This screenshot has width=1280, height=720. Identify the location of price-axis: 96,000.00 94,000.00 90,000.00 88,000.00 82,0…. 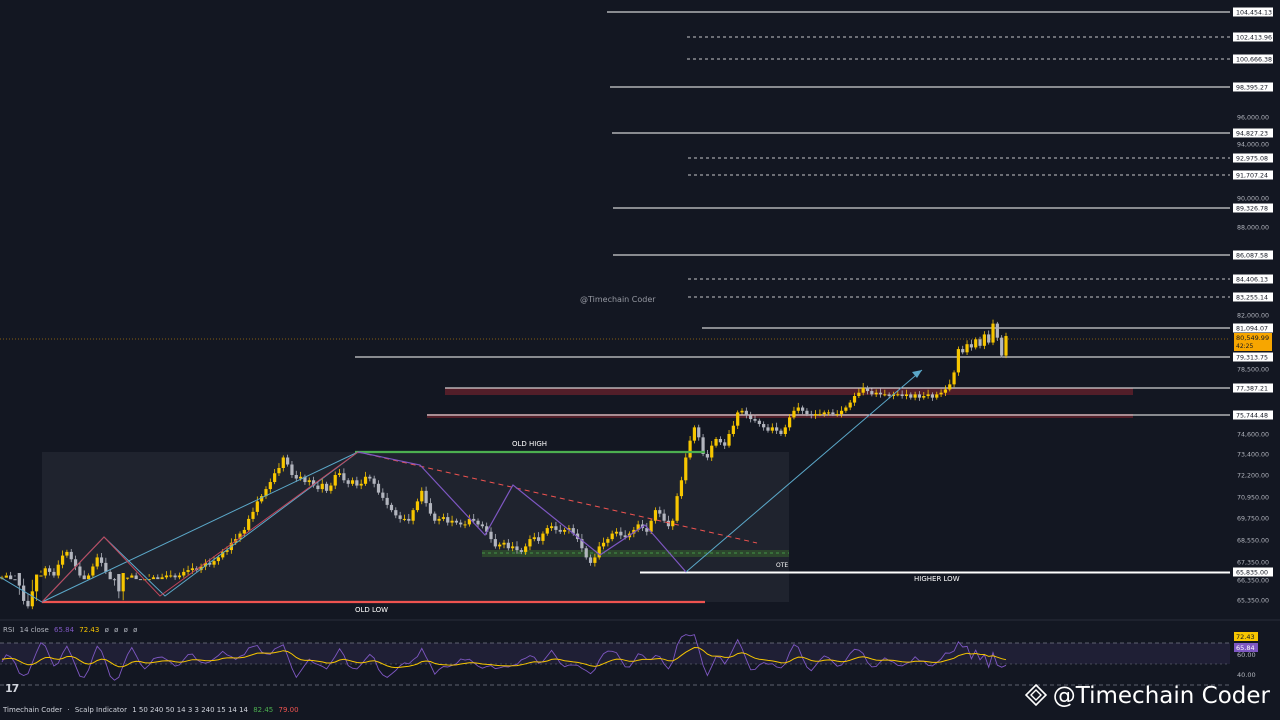
(1253, 359).